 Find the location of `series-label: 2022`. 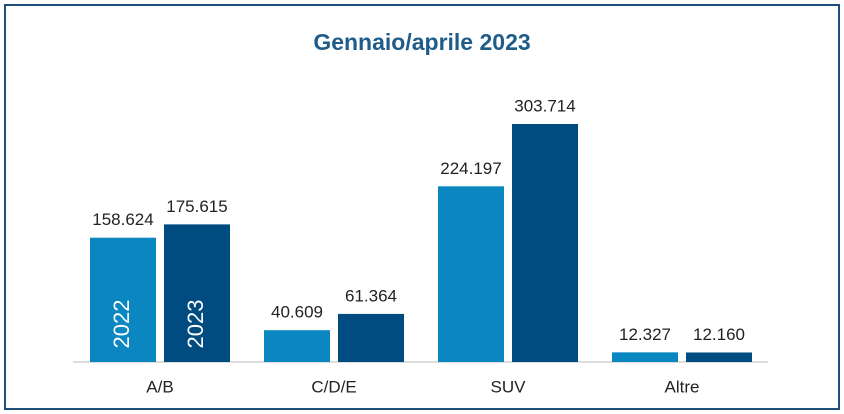

series-label: 2022 is located at coordinates (121, 324).